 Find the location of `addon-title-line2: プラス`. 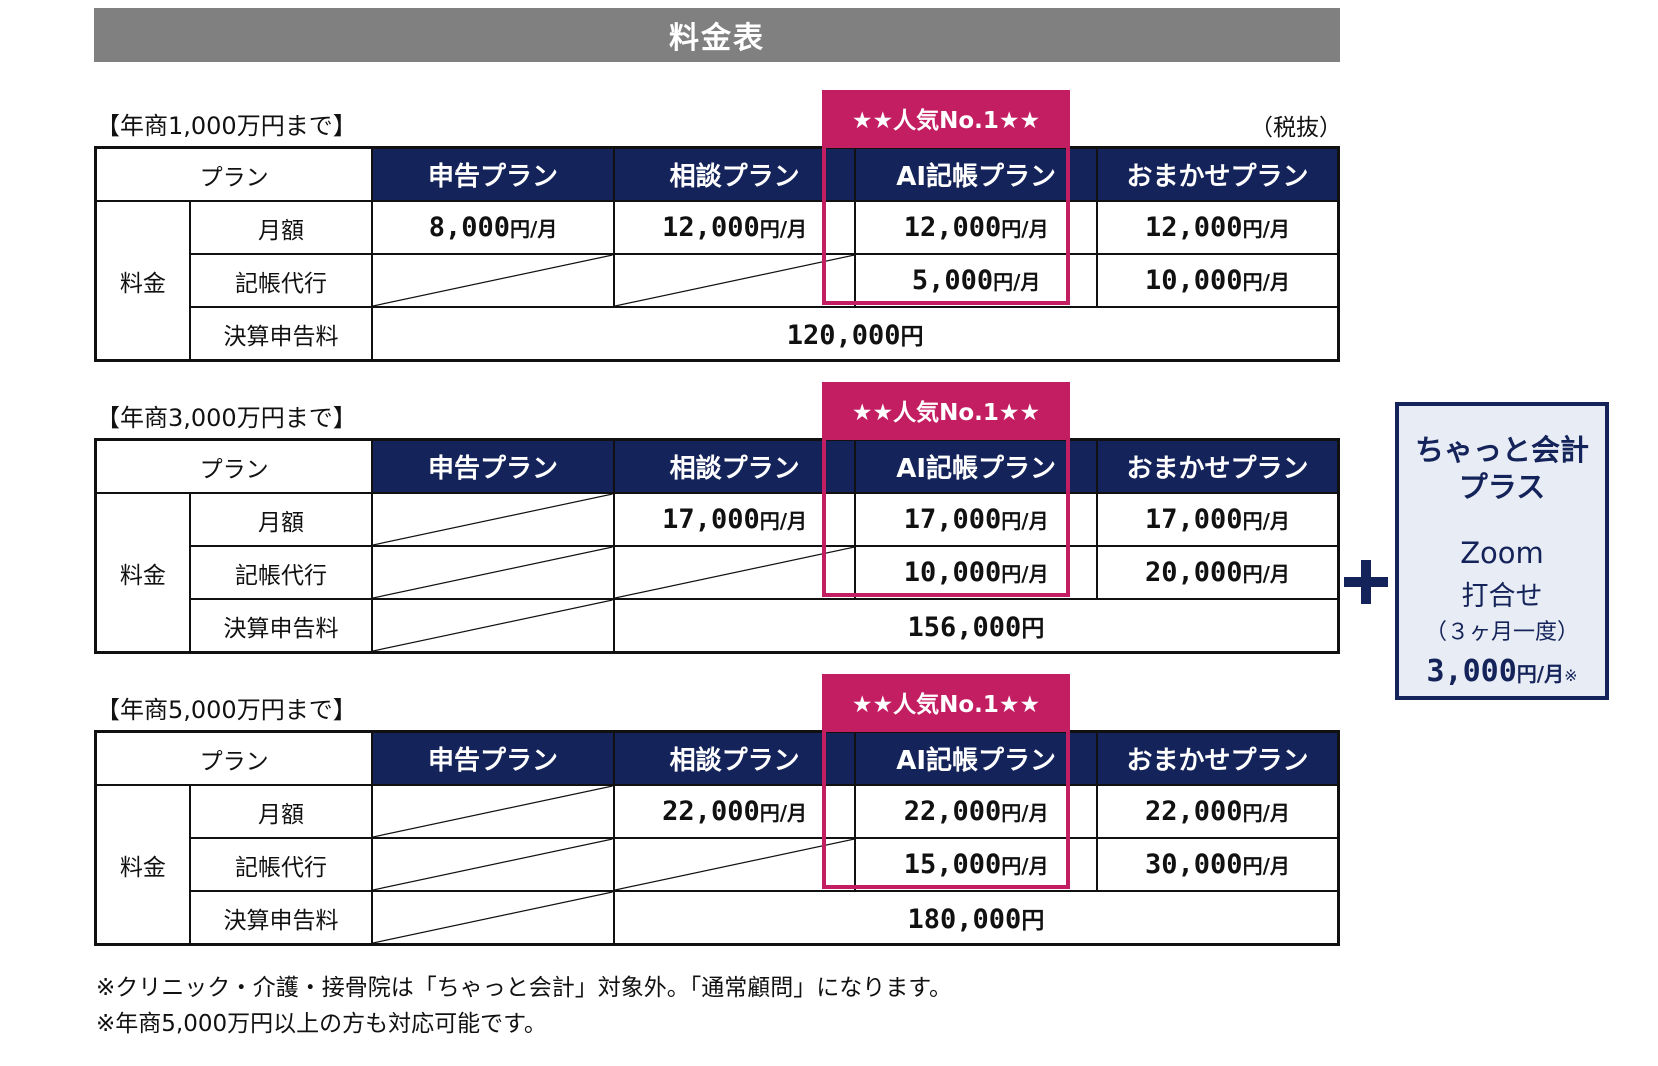

addon-title-line2: プラス is located at coordinates (1502, 487).